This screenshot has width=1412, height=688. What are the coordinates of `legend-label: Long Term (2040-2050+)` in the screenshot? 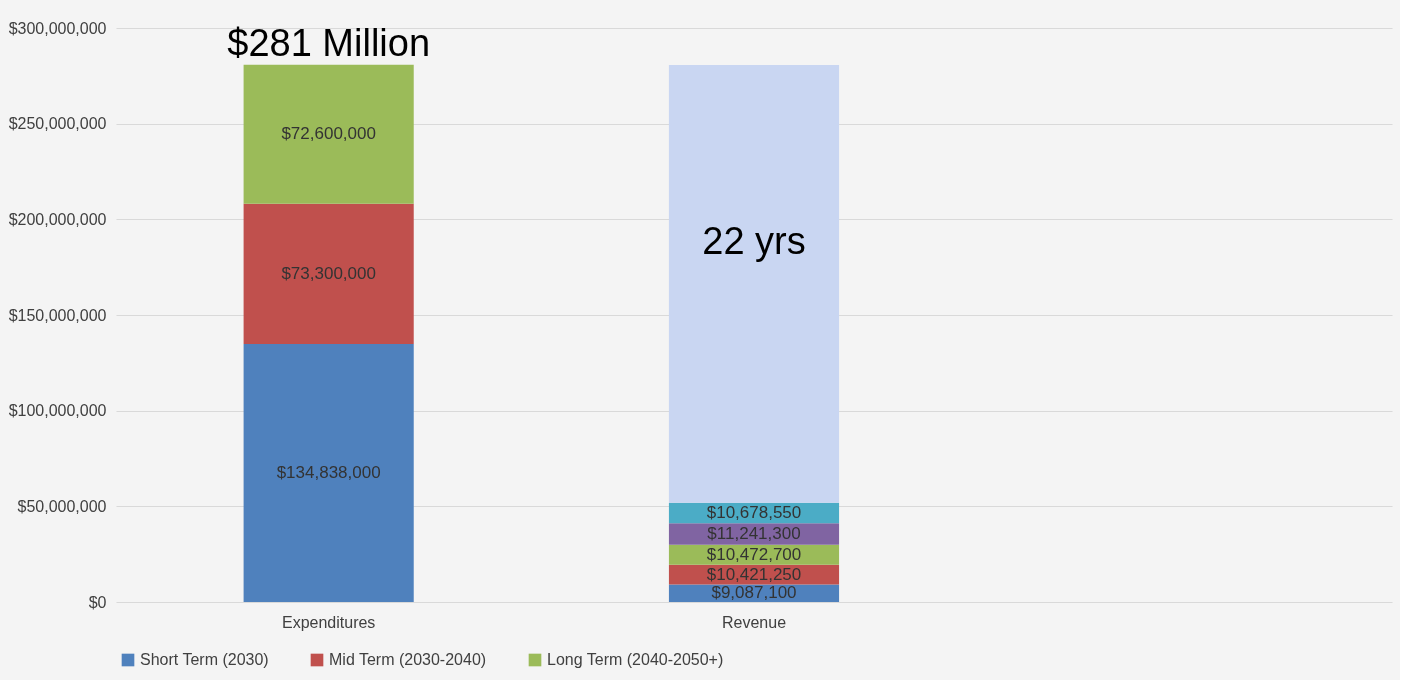 It's located at (635, 659).